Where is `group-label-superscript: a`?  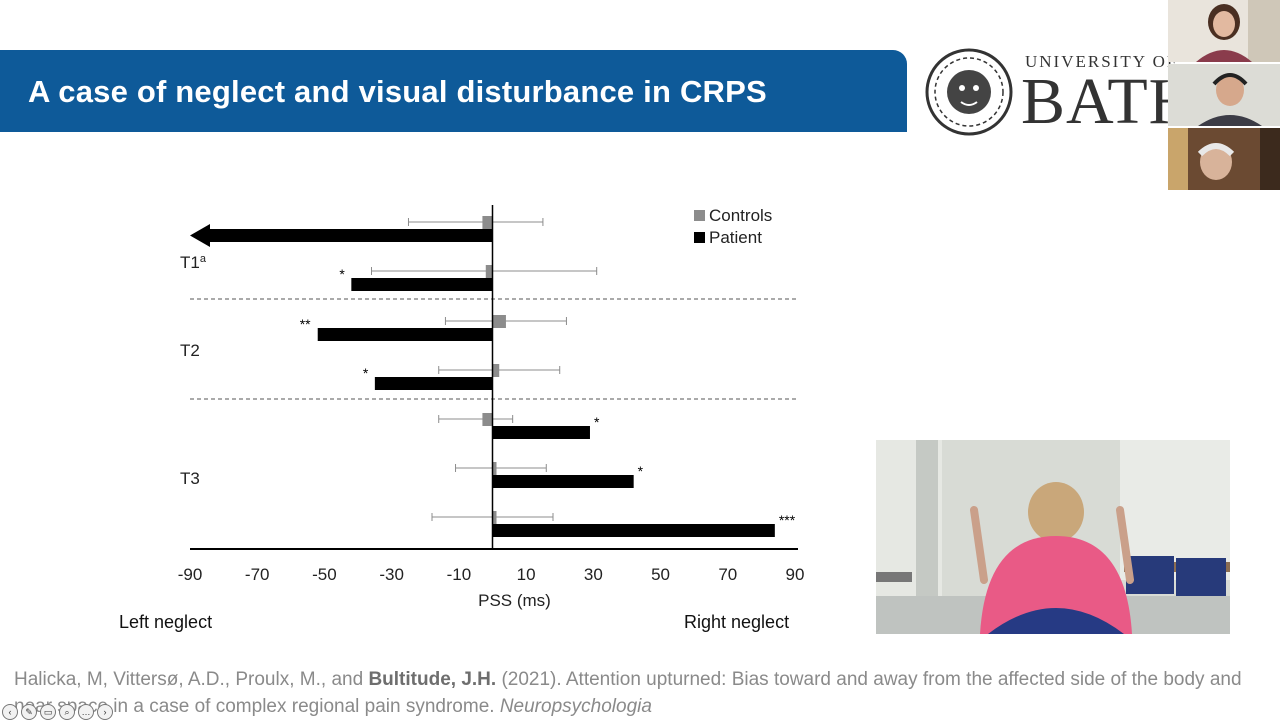 group-label-superscript: a is located at coordinates (203, 259).